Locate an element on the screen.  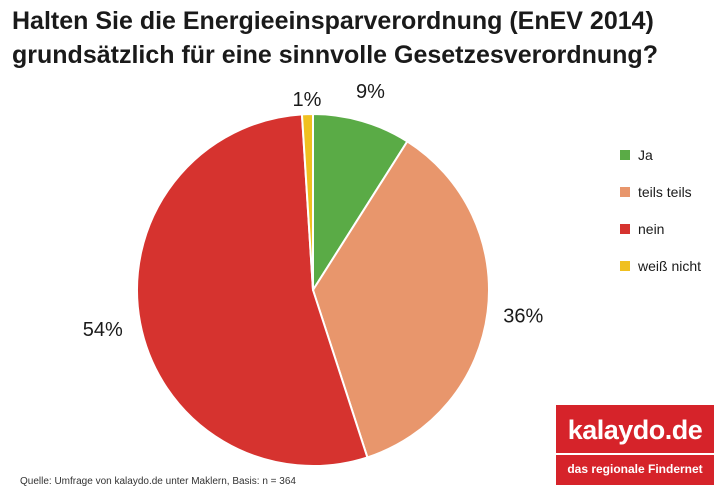
data-label-ja: 9% is located at coordinates (370, 92).